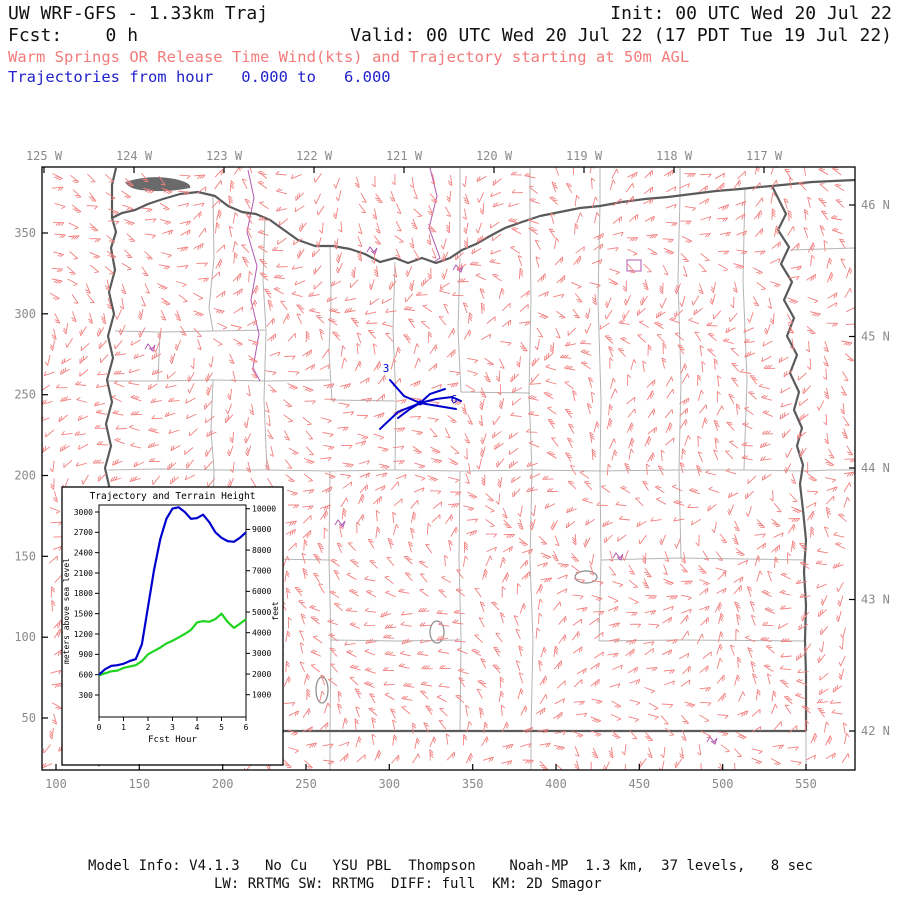  Describe the element at coordinates (494, 156) in the screenshot. I see `lon-axis-label: 120 W` at that location.